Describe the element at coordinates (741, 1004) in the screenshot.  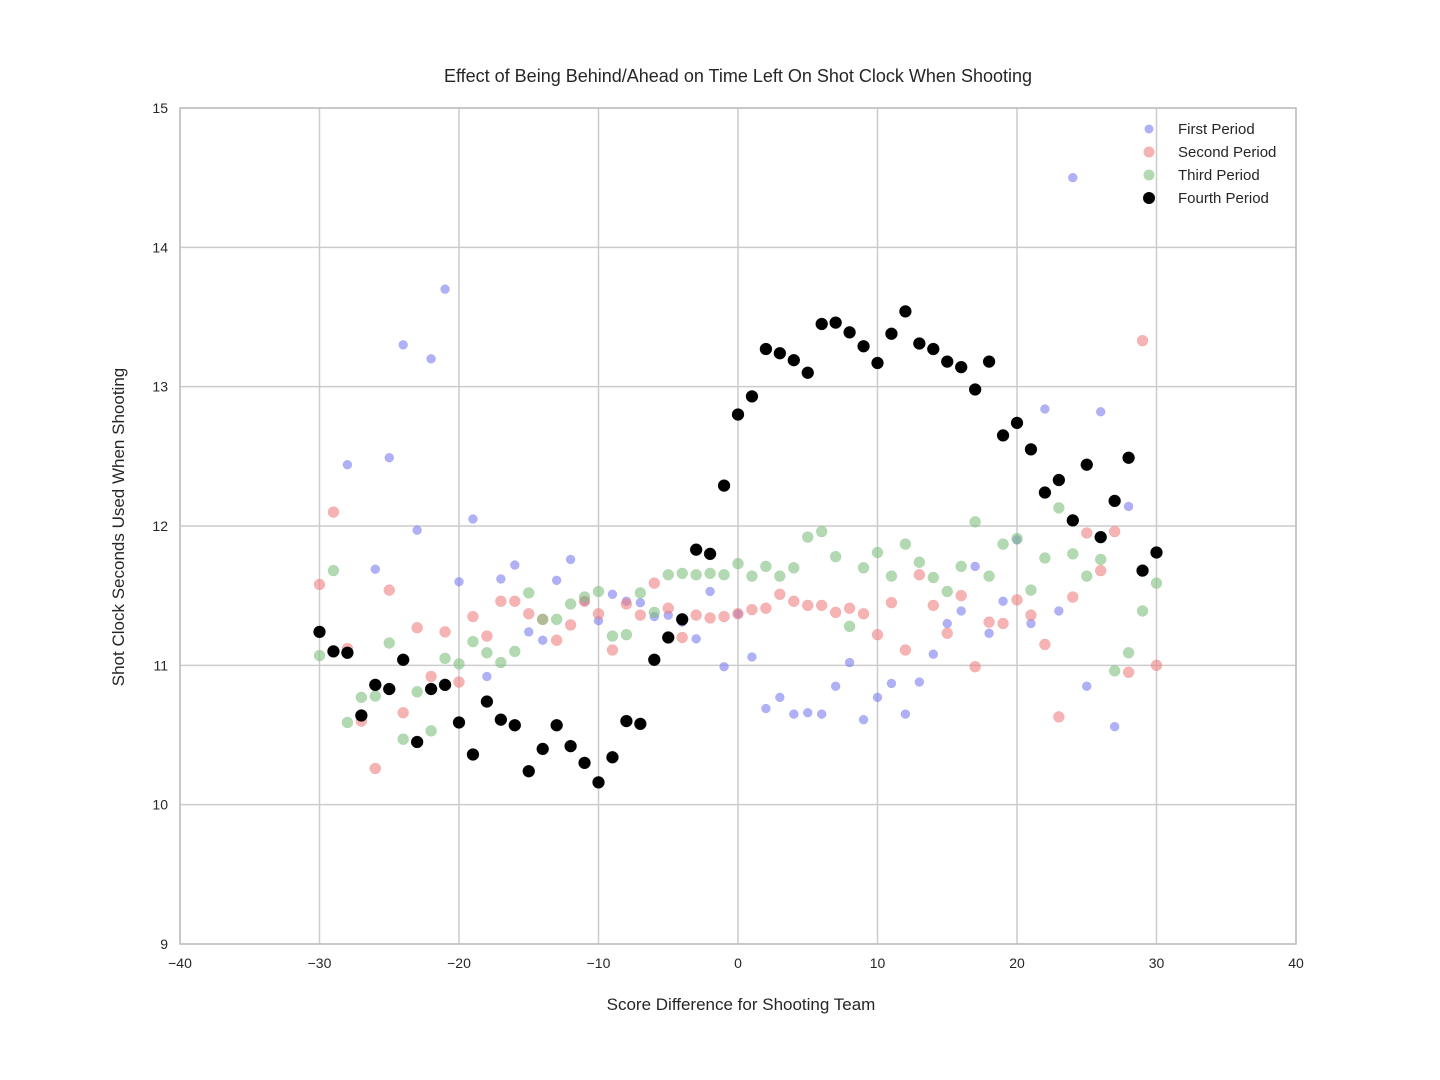
I see `x-axis-label: Score Difference for Shooting Team` at that location.